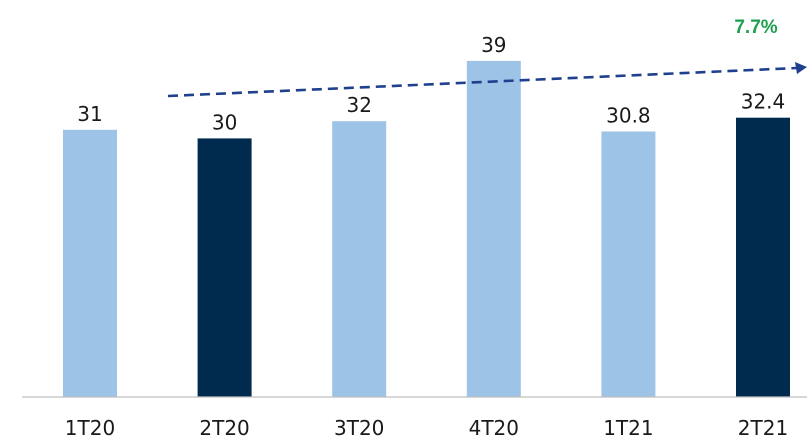 This screenshot has width=807, height=444. I want to click on value-label-2T21: 32.4, so click(763, 102).